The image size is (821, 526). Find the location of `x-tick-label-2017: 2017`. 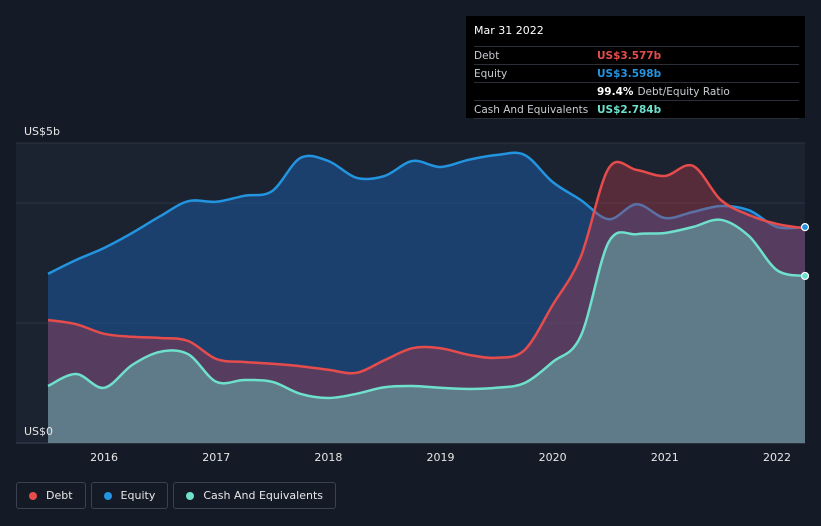

x-tick-label-2017: 2017 is located at coordinates (216, 457).